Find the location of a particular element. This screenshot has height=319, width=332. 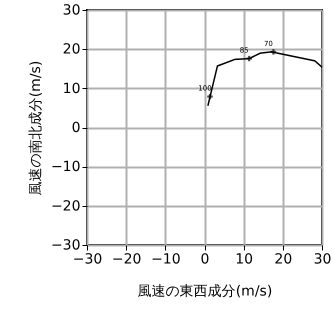

x-axis-title: 風速の東西成分(m/s) is located at coordinates (205, 292).